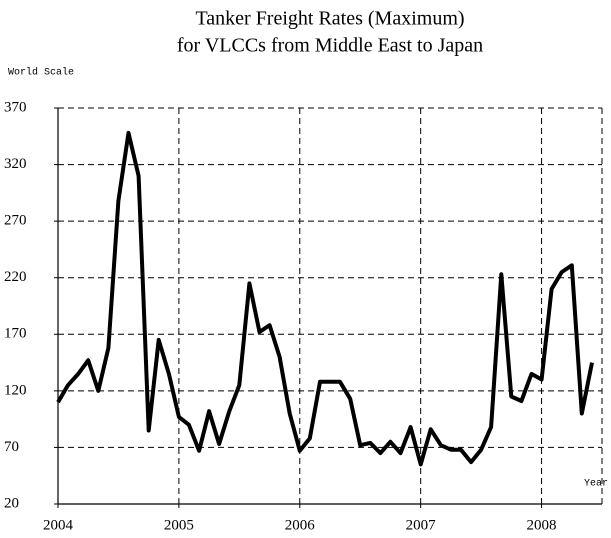  I want to click on x-tick-label: 2004, so click(58, 525).